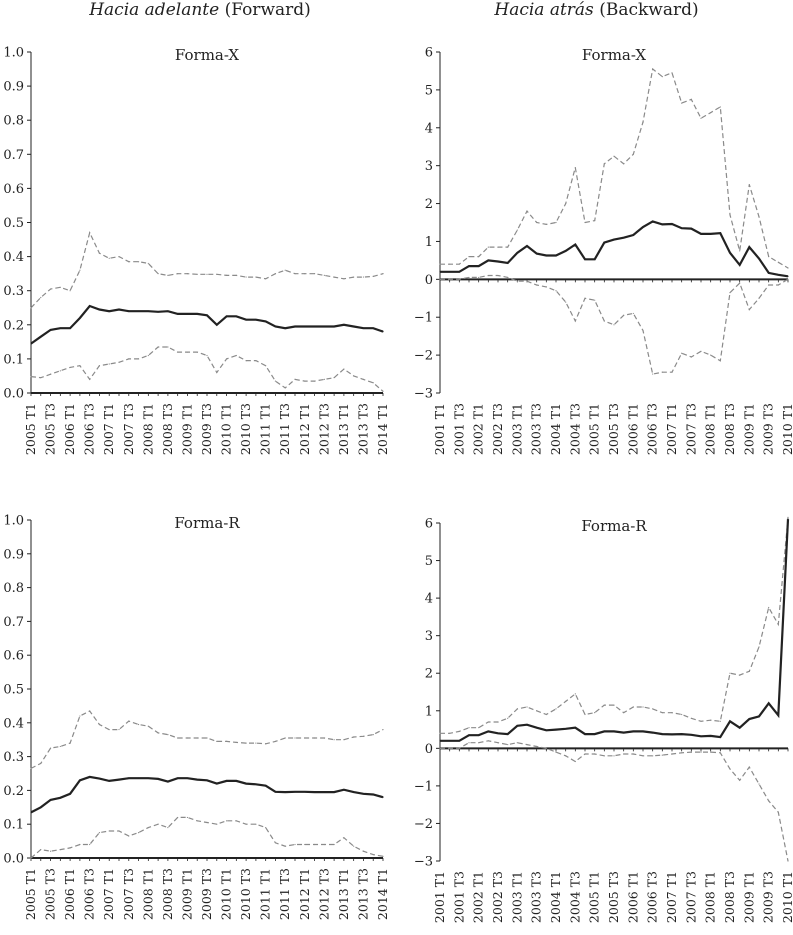  What do you see at coordinates (613, 897) in the screenshot?
I see `x-tick-label: 2005 T3` at bounding box center [613, 897].